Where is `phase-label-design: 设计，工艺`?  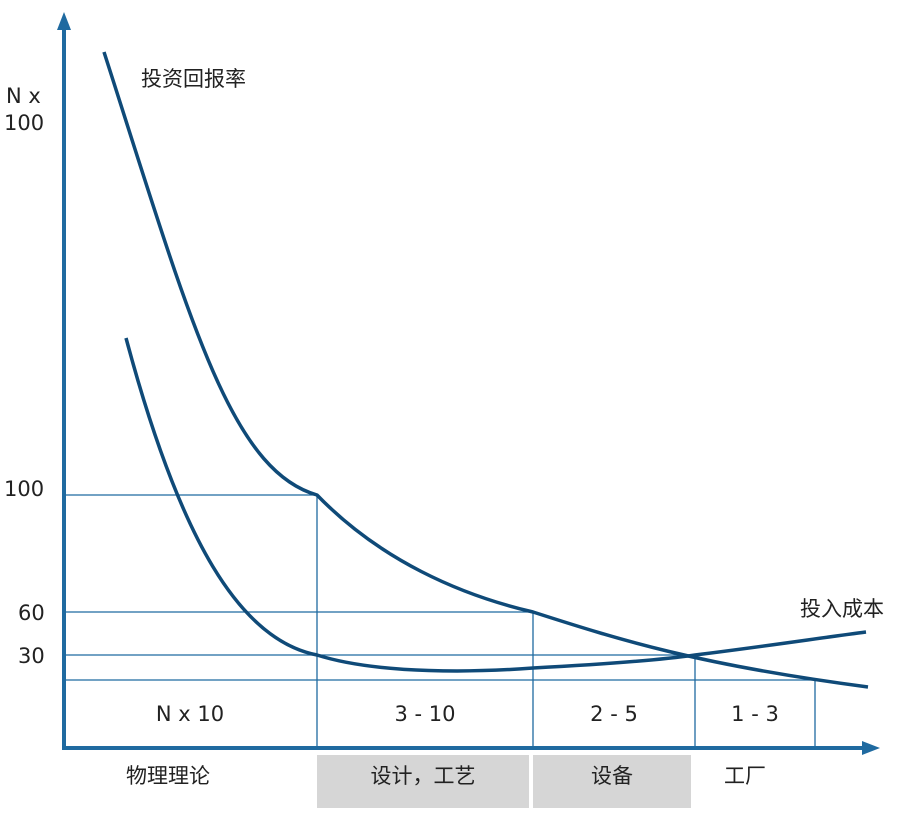 phase-label-design: 设计，工艺 is located at coordinates (423, 776).